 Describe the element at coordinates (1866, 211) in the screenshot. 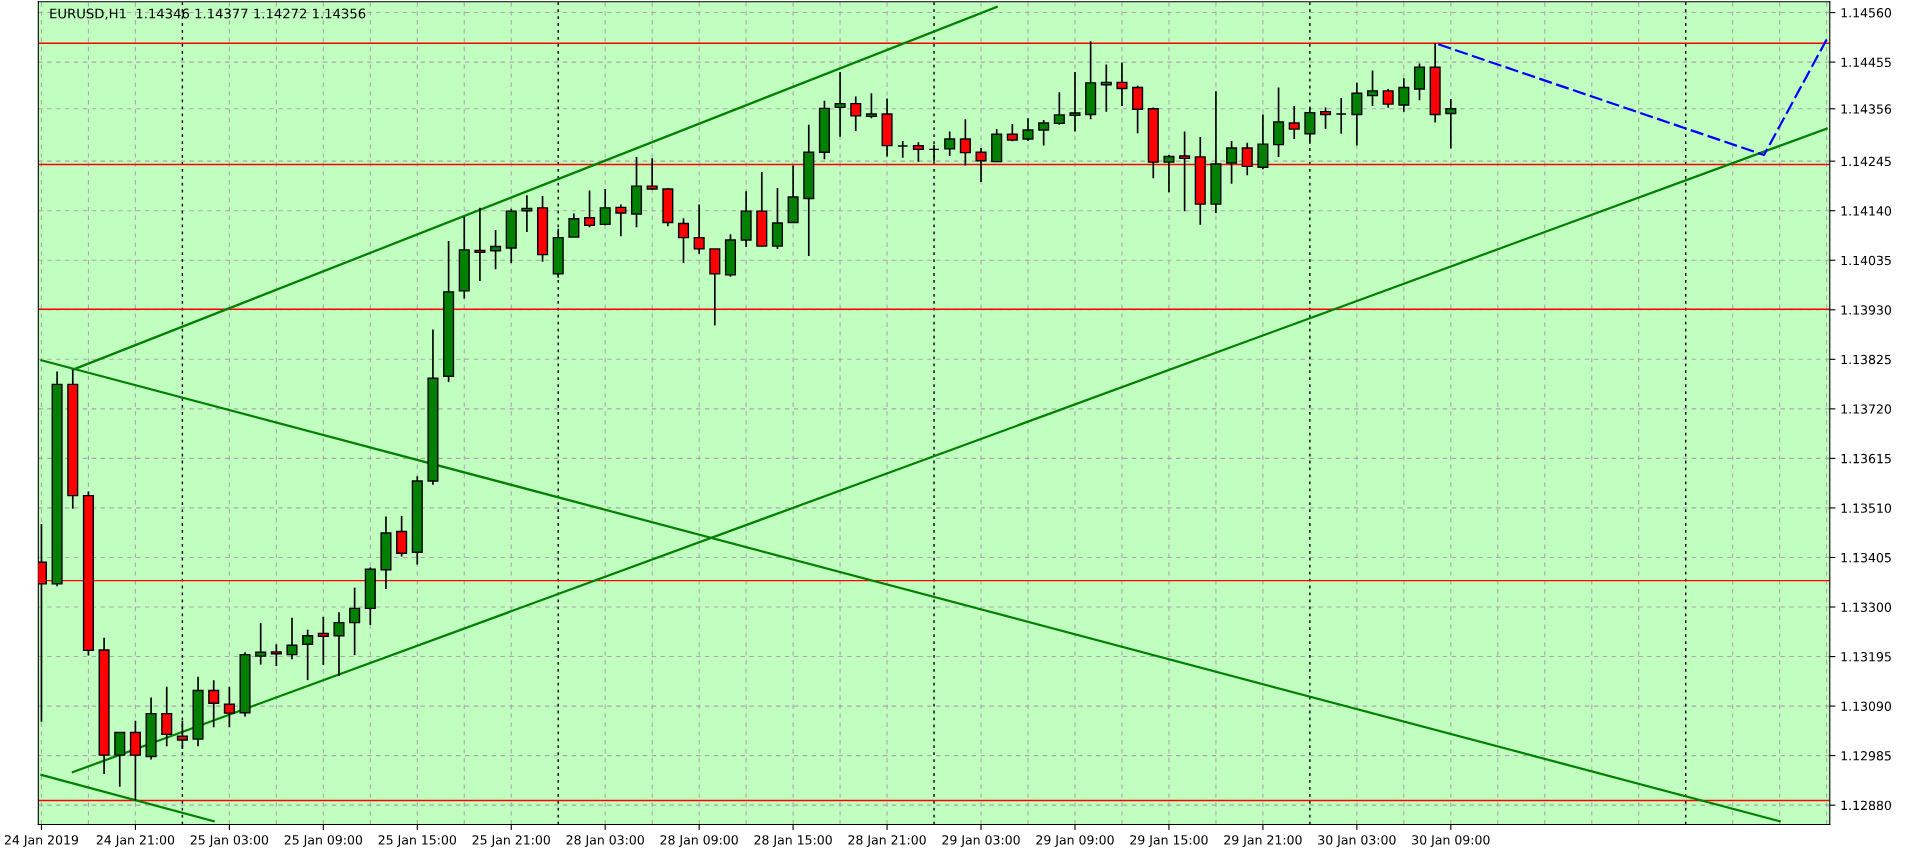

I see `y-tick-label: 1.14140` at that location.